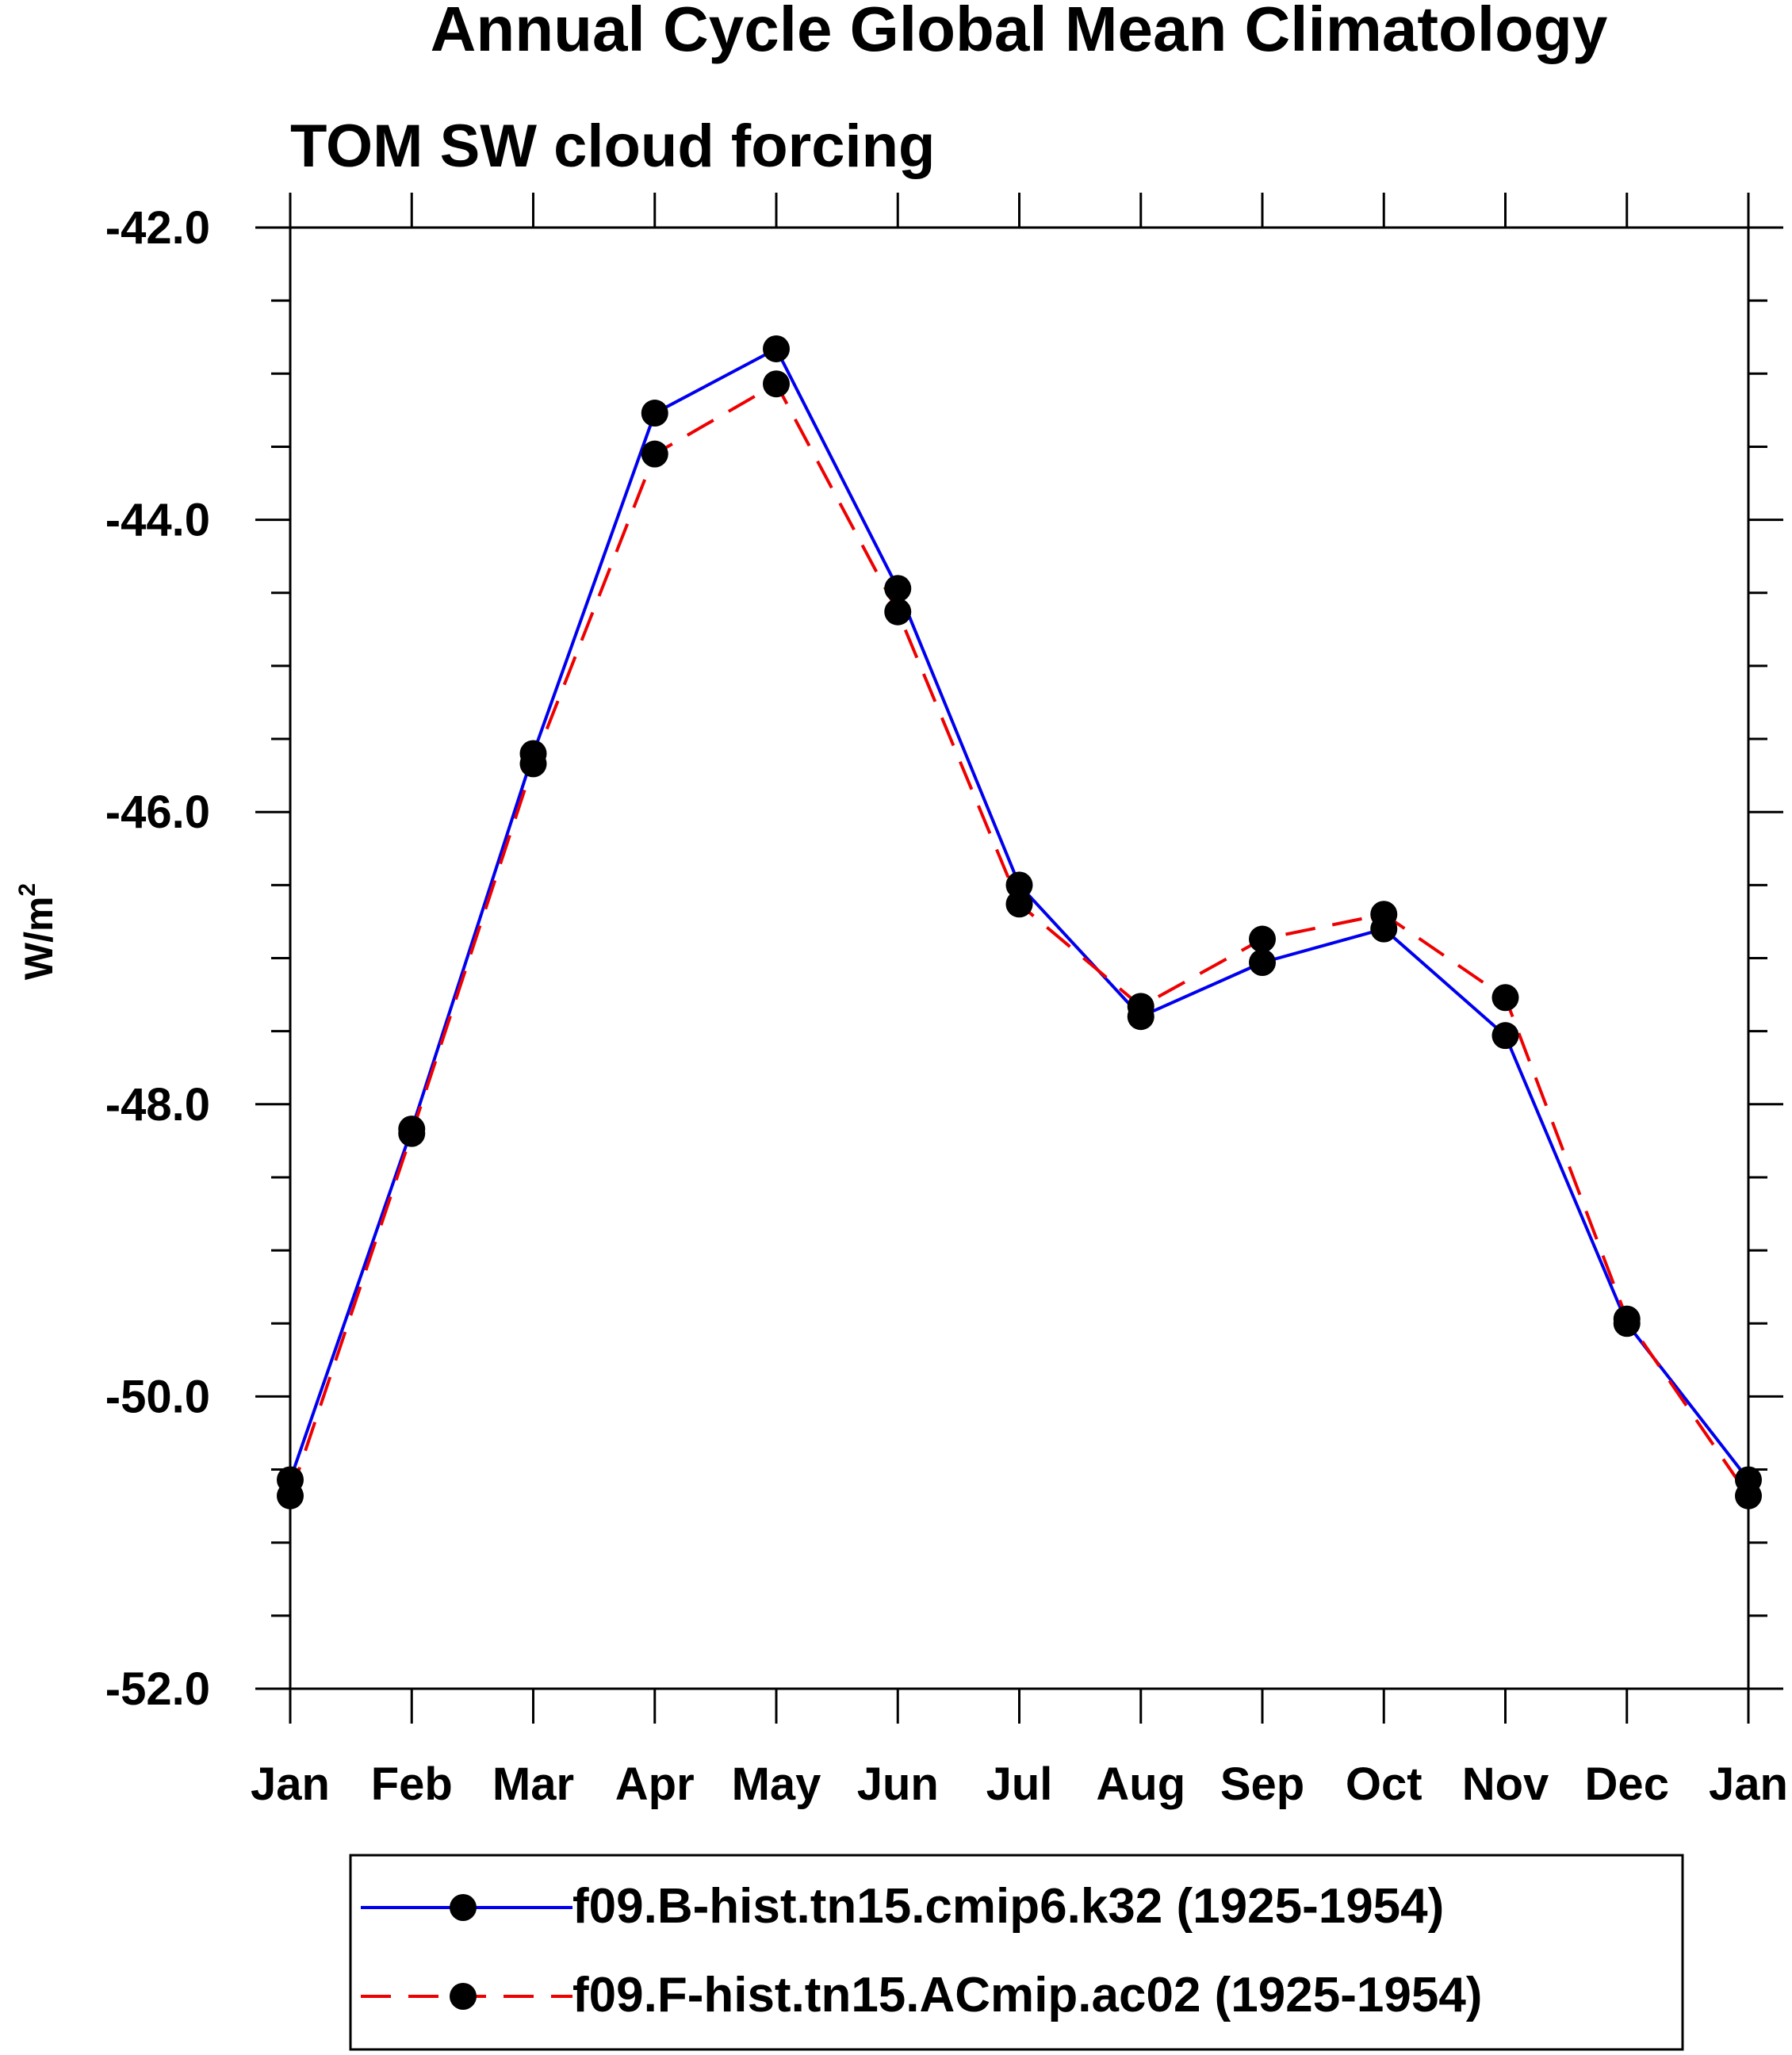  Describe the element at coordinates (655, 1784) in the screenshot. I see `x-tick-label: Apr` at that location.